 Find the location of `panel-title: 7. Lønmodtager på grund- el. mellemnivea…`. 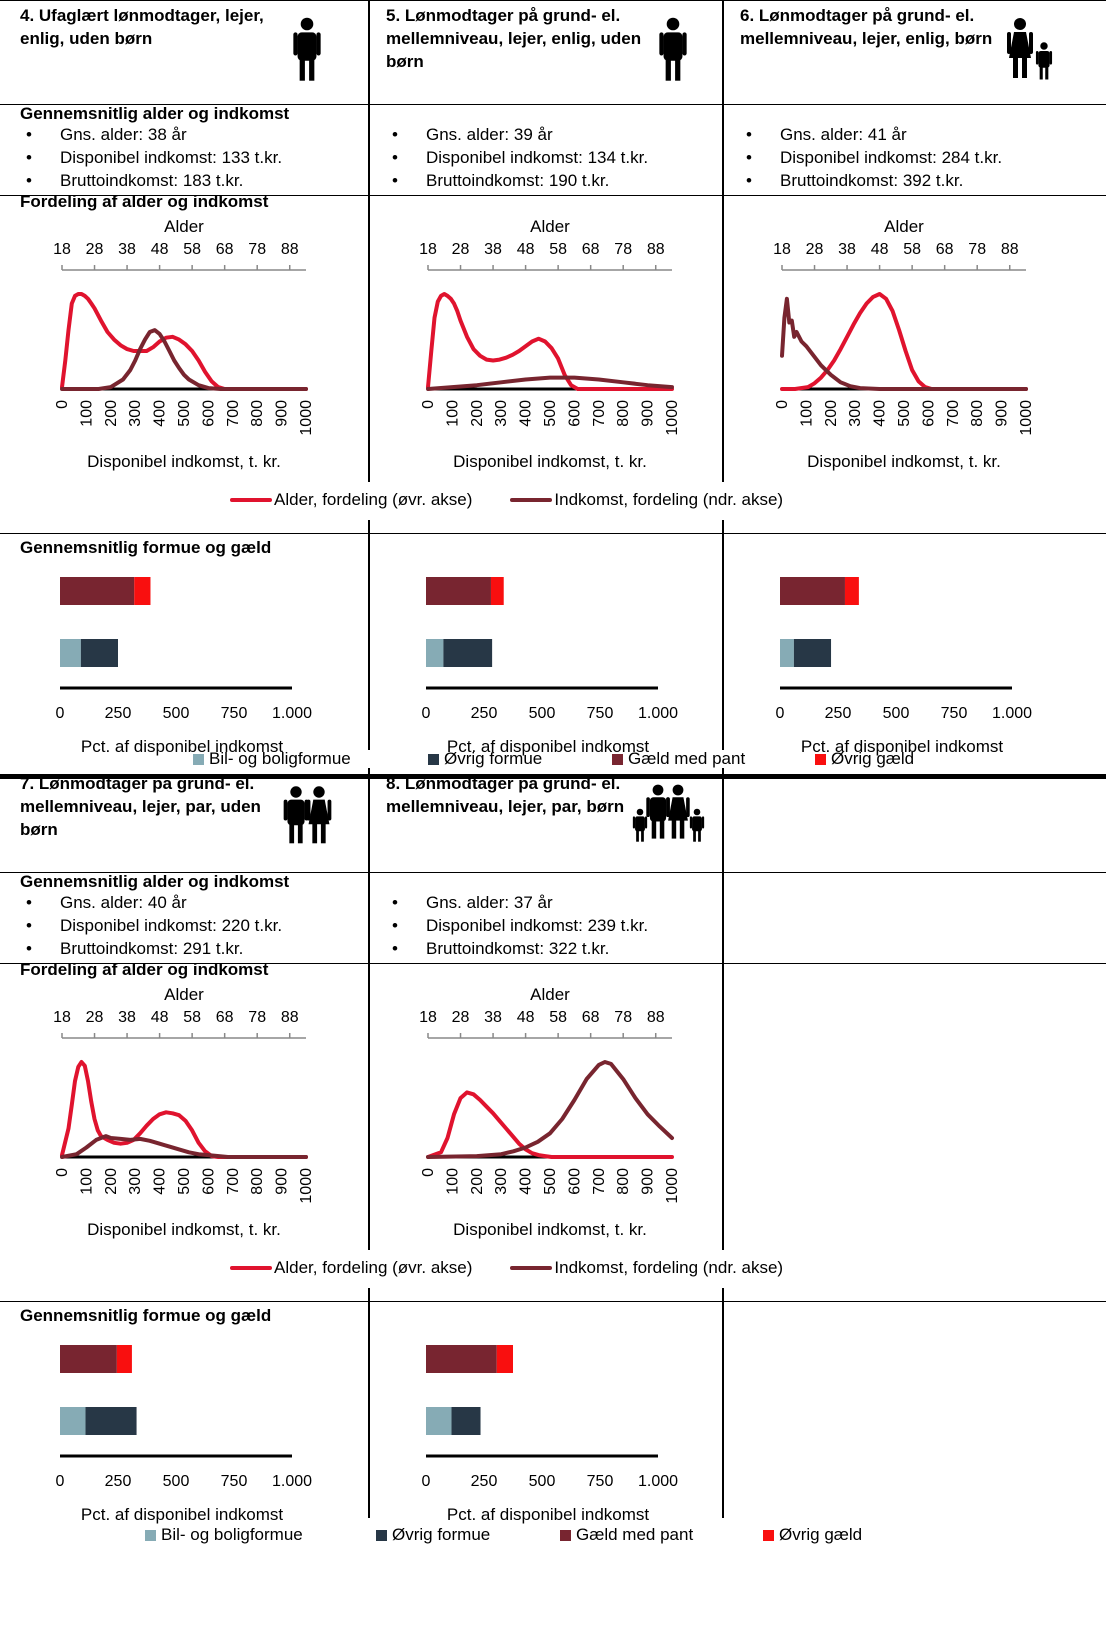

panel-title: 7. Lønmodtager på grund- el. mellemnivea… is located at coordinates (140, 806).